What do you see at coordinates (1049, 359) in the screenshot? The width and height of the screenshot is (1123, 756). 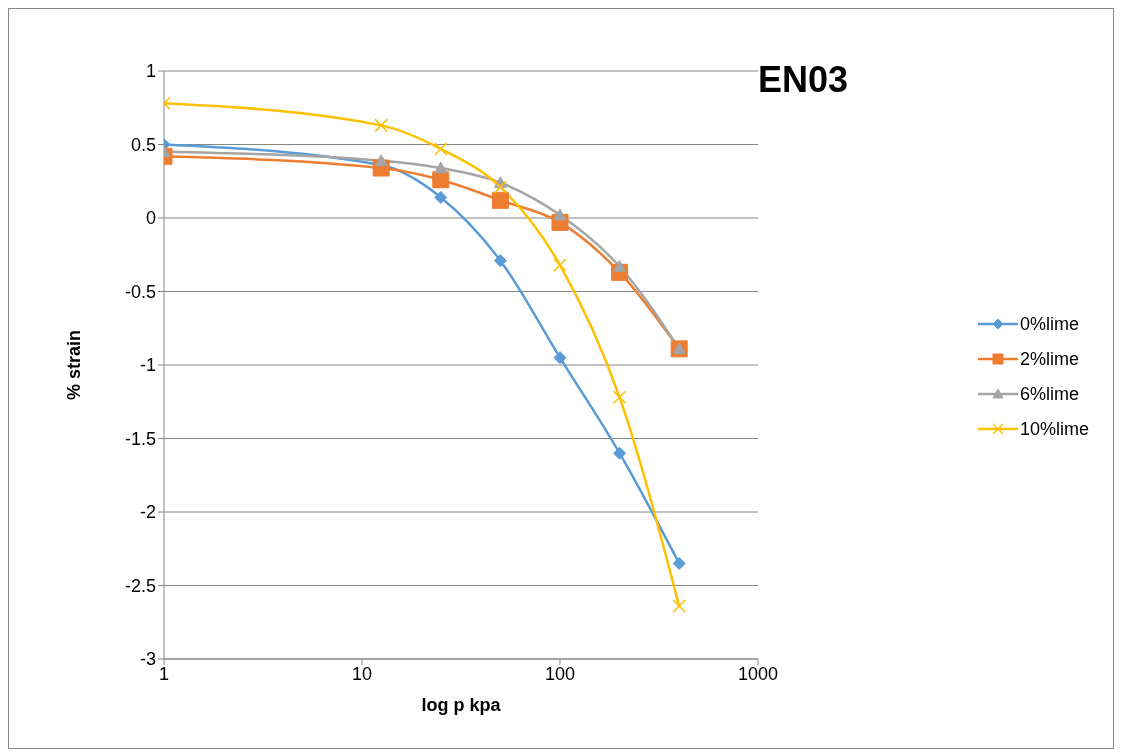 I see `legend-label: 2%lime` at bounding box center [1049, 359].